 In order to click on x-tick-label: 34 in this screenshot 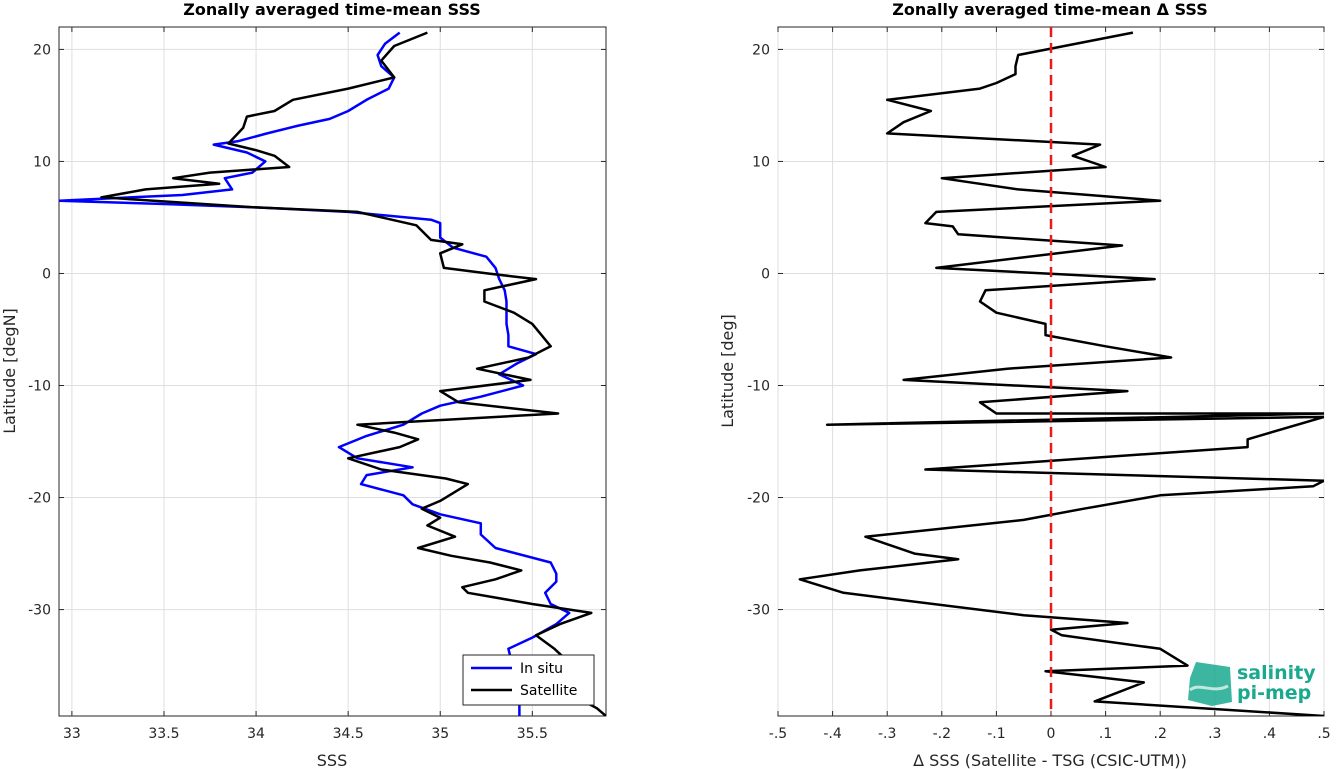, I will do `click(256, 734)`.